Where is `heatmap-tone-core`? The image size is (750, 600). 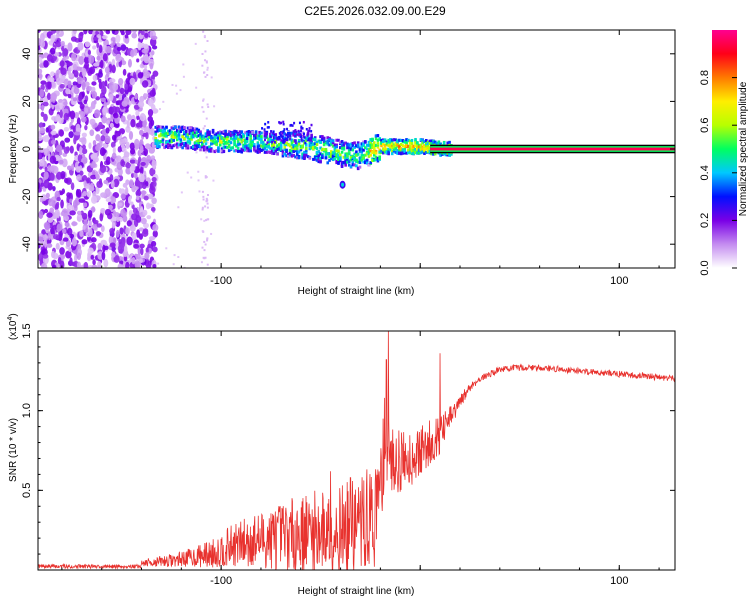 heatmap-tone-core is located at coordinates (552, 149).